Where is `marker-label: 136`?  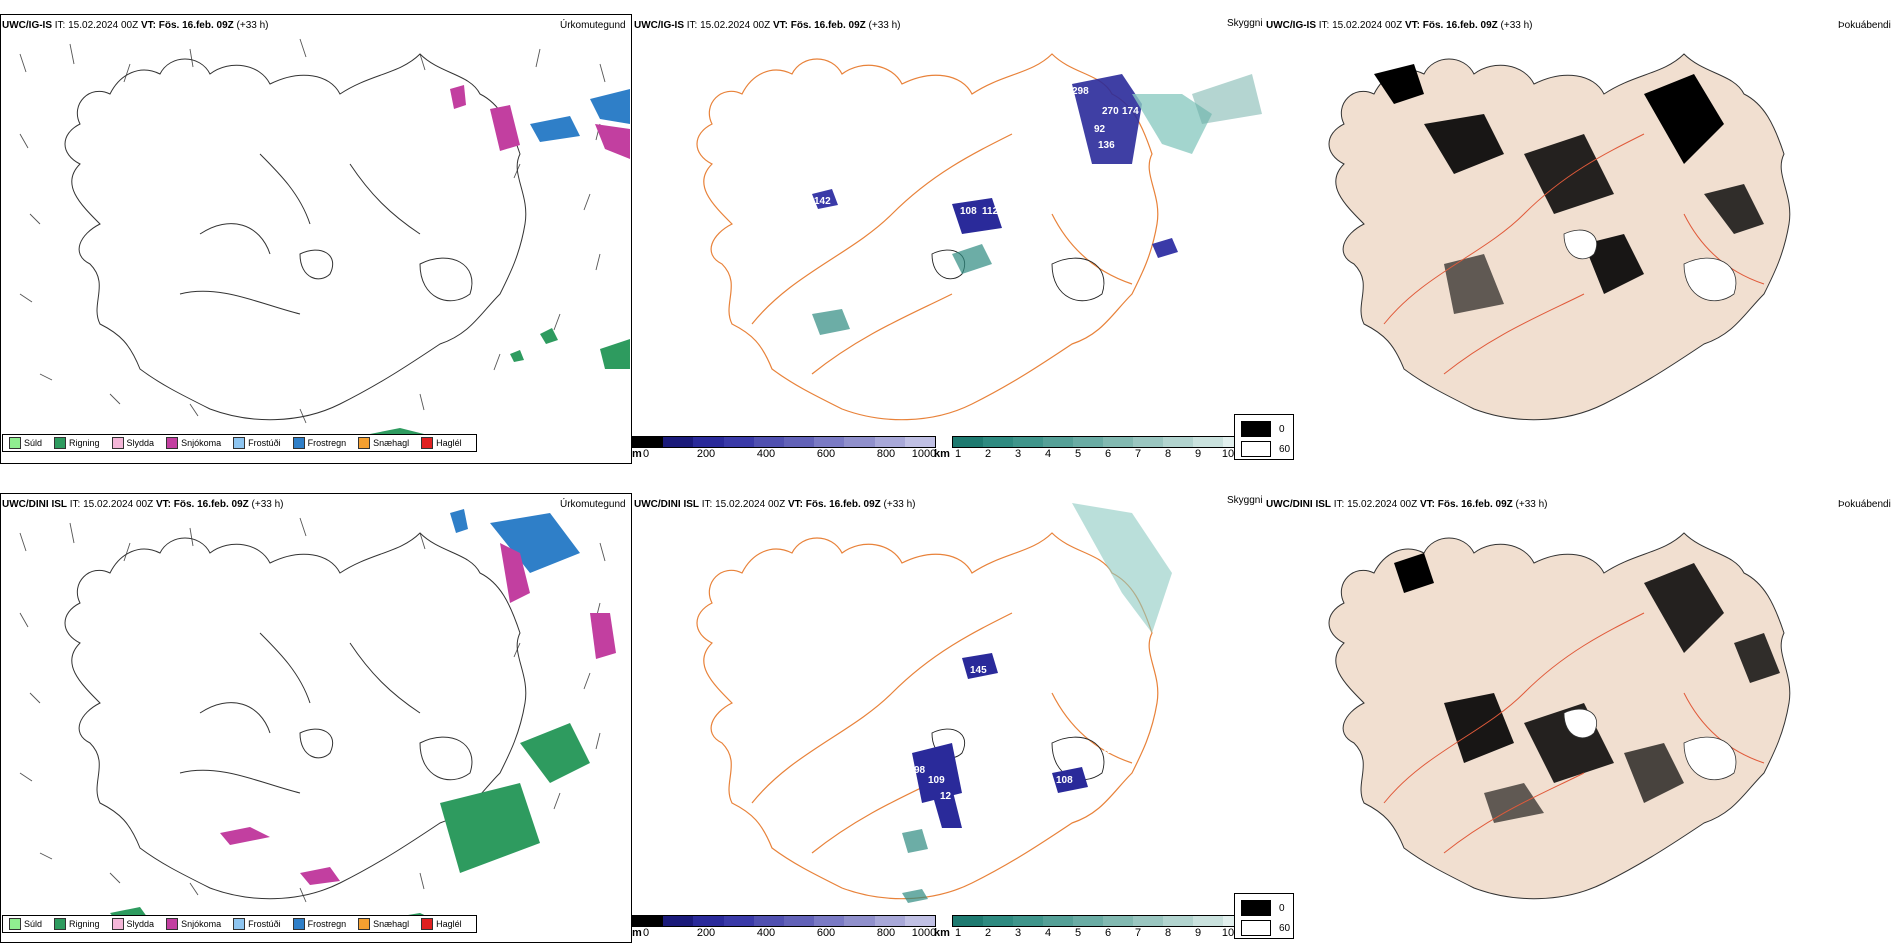 marker-label: 136 is located at coordinates (1106, 145).